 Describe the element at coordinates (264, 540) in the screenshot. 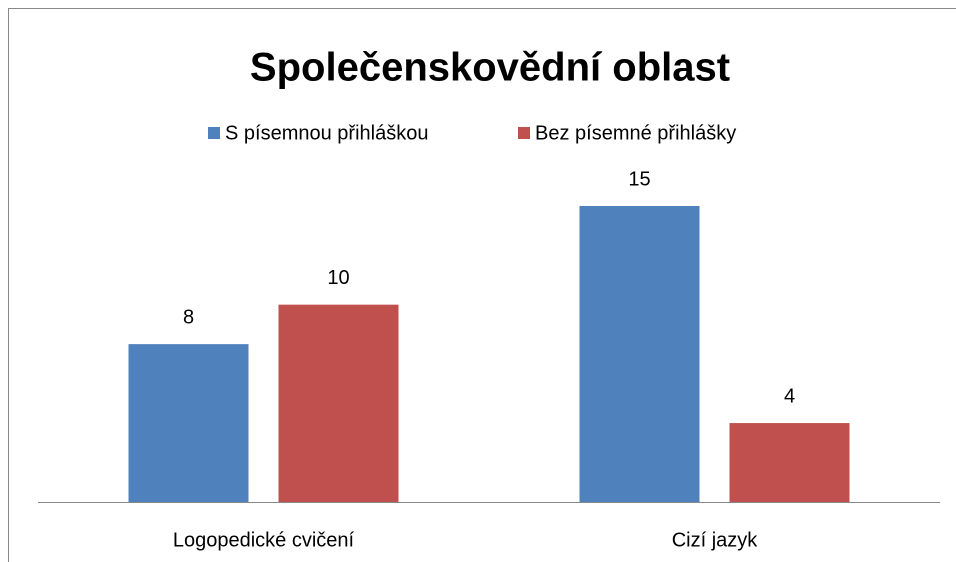

I see `x-tick-label: Logopedické cvičení` at that location.